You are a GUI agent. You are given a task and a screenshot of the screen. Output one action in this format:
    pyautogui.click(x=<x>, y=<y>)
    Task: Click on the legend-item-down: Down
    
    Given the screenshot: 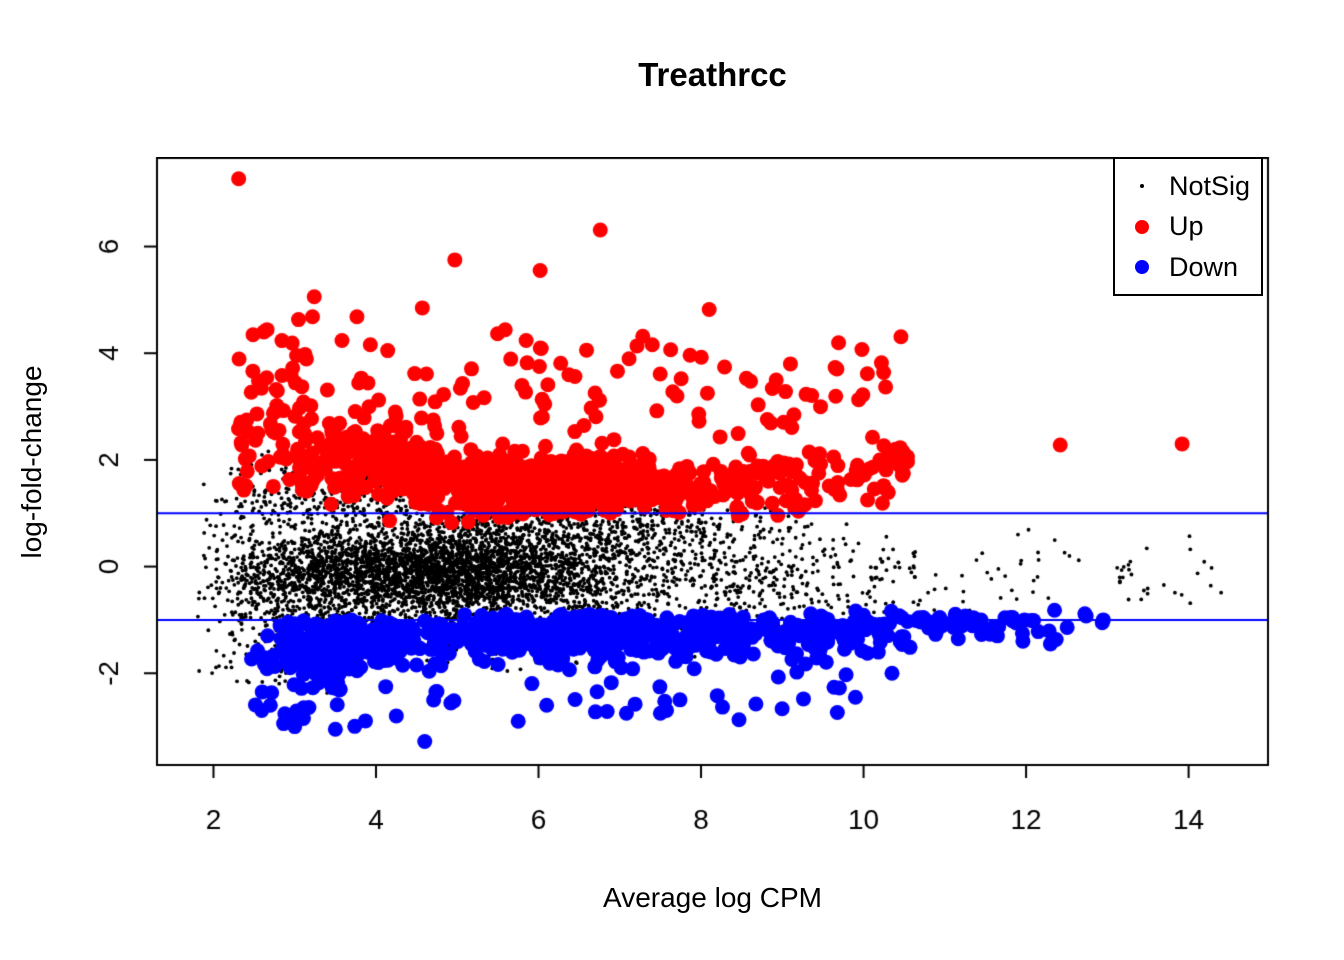 What is the action you would take?
    pyautogui.click(x=1194, y=266)
    